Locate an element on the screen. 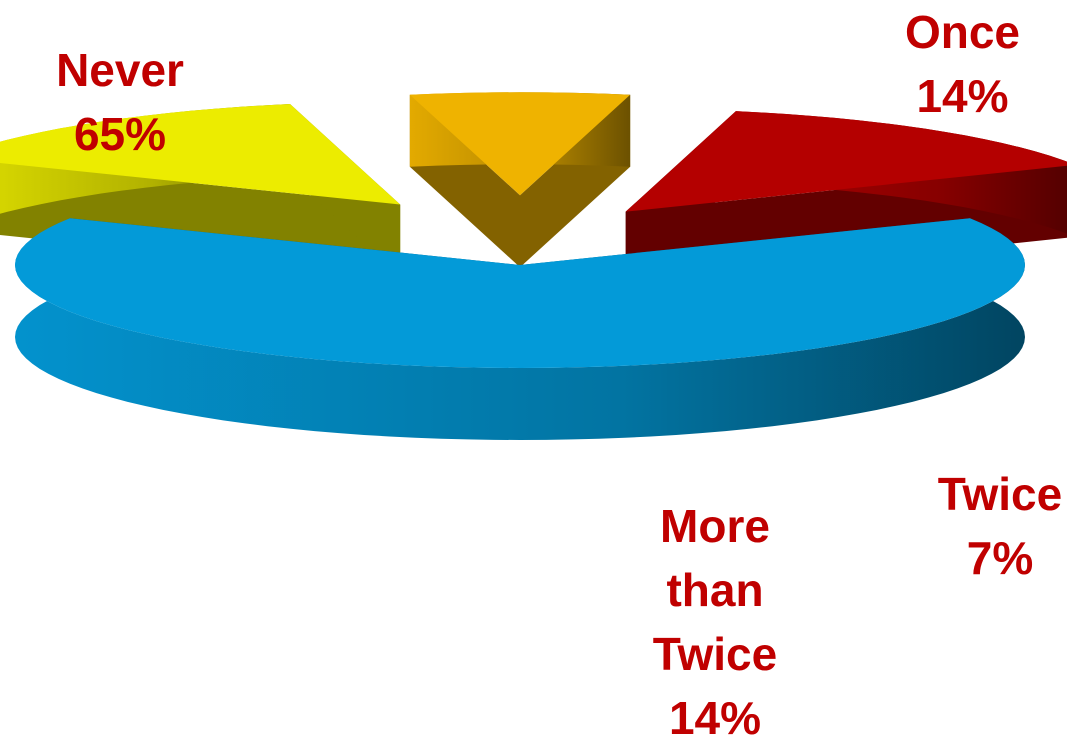 The height and width of the screenshot is (750, 1067). slice-label-twice: Twice is located at coordinates (1000, 494).